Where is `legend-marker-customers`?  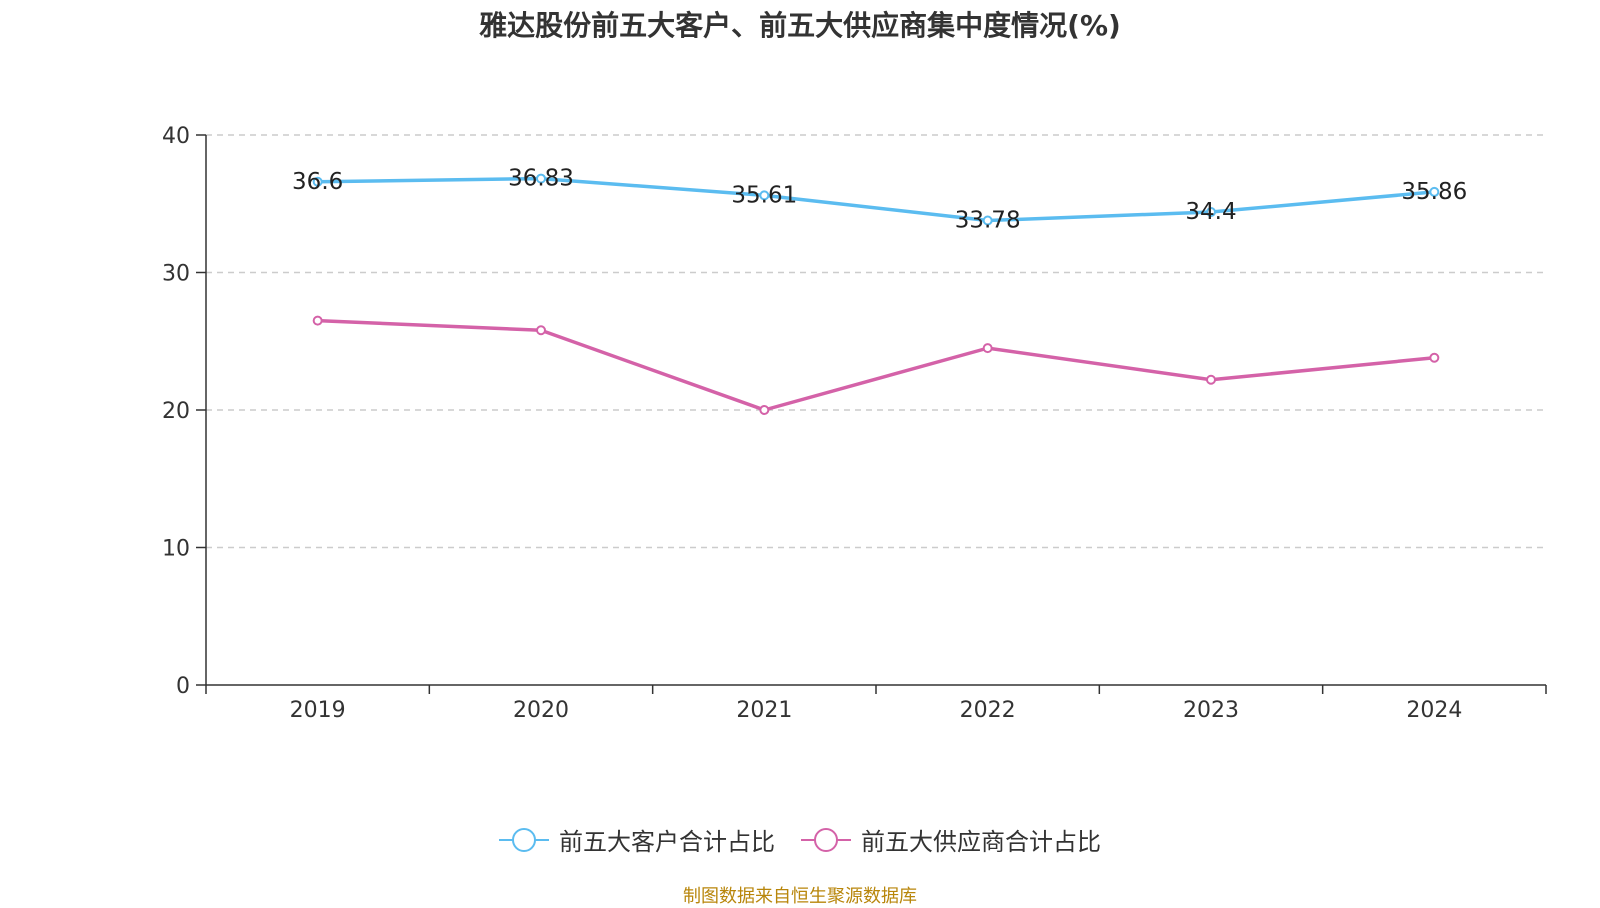
legend-marker-customers is located at coordinates (524, 839).